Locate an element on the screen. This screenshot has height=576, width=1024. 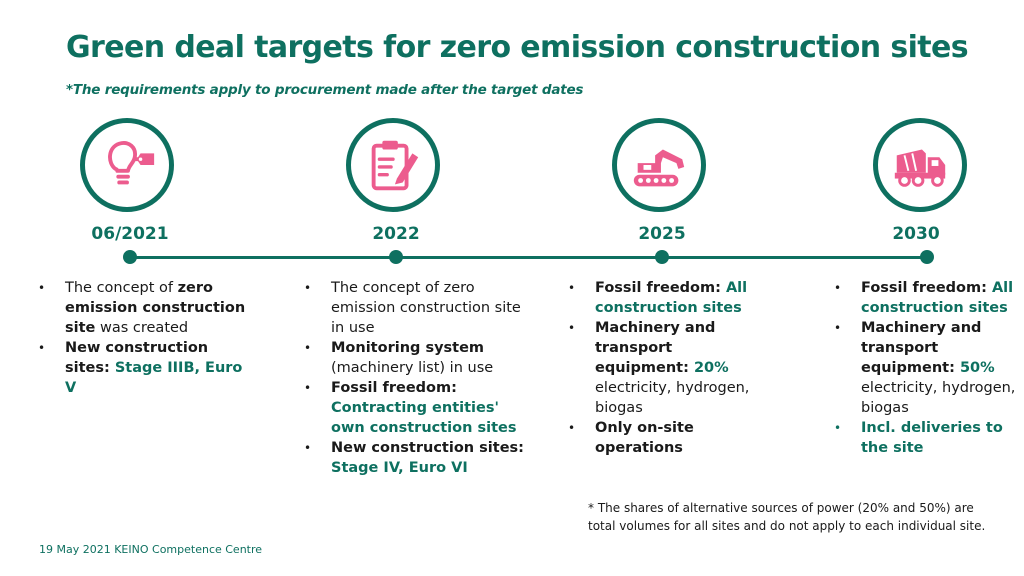
milestone-year: 2030 is located at coordinates (916, 234).